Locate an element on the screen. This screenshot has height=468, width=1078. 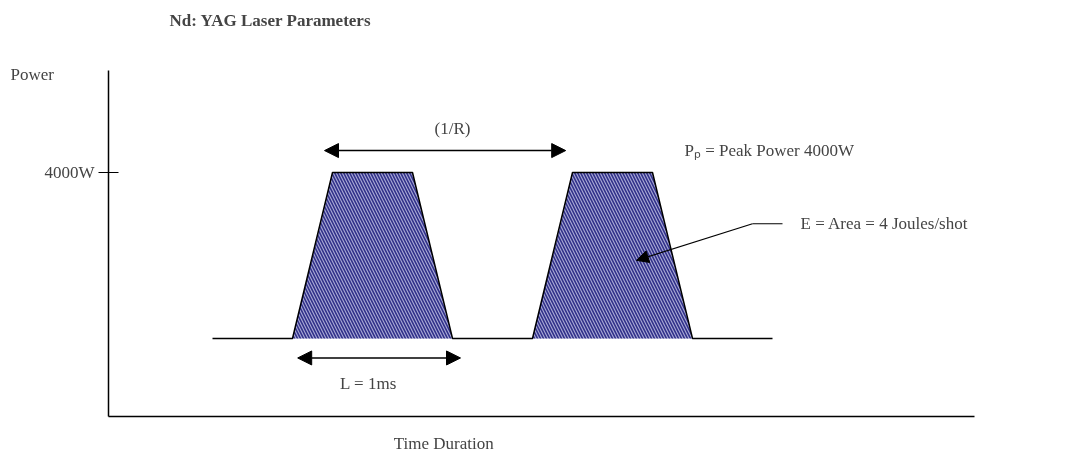
x-axis-title: Time Duration is located at coordinates (444, 443).